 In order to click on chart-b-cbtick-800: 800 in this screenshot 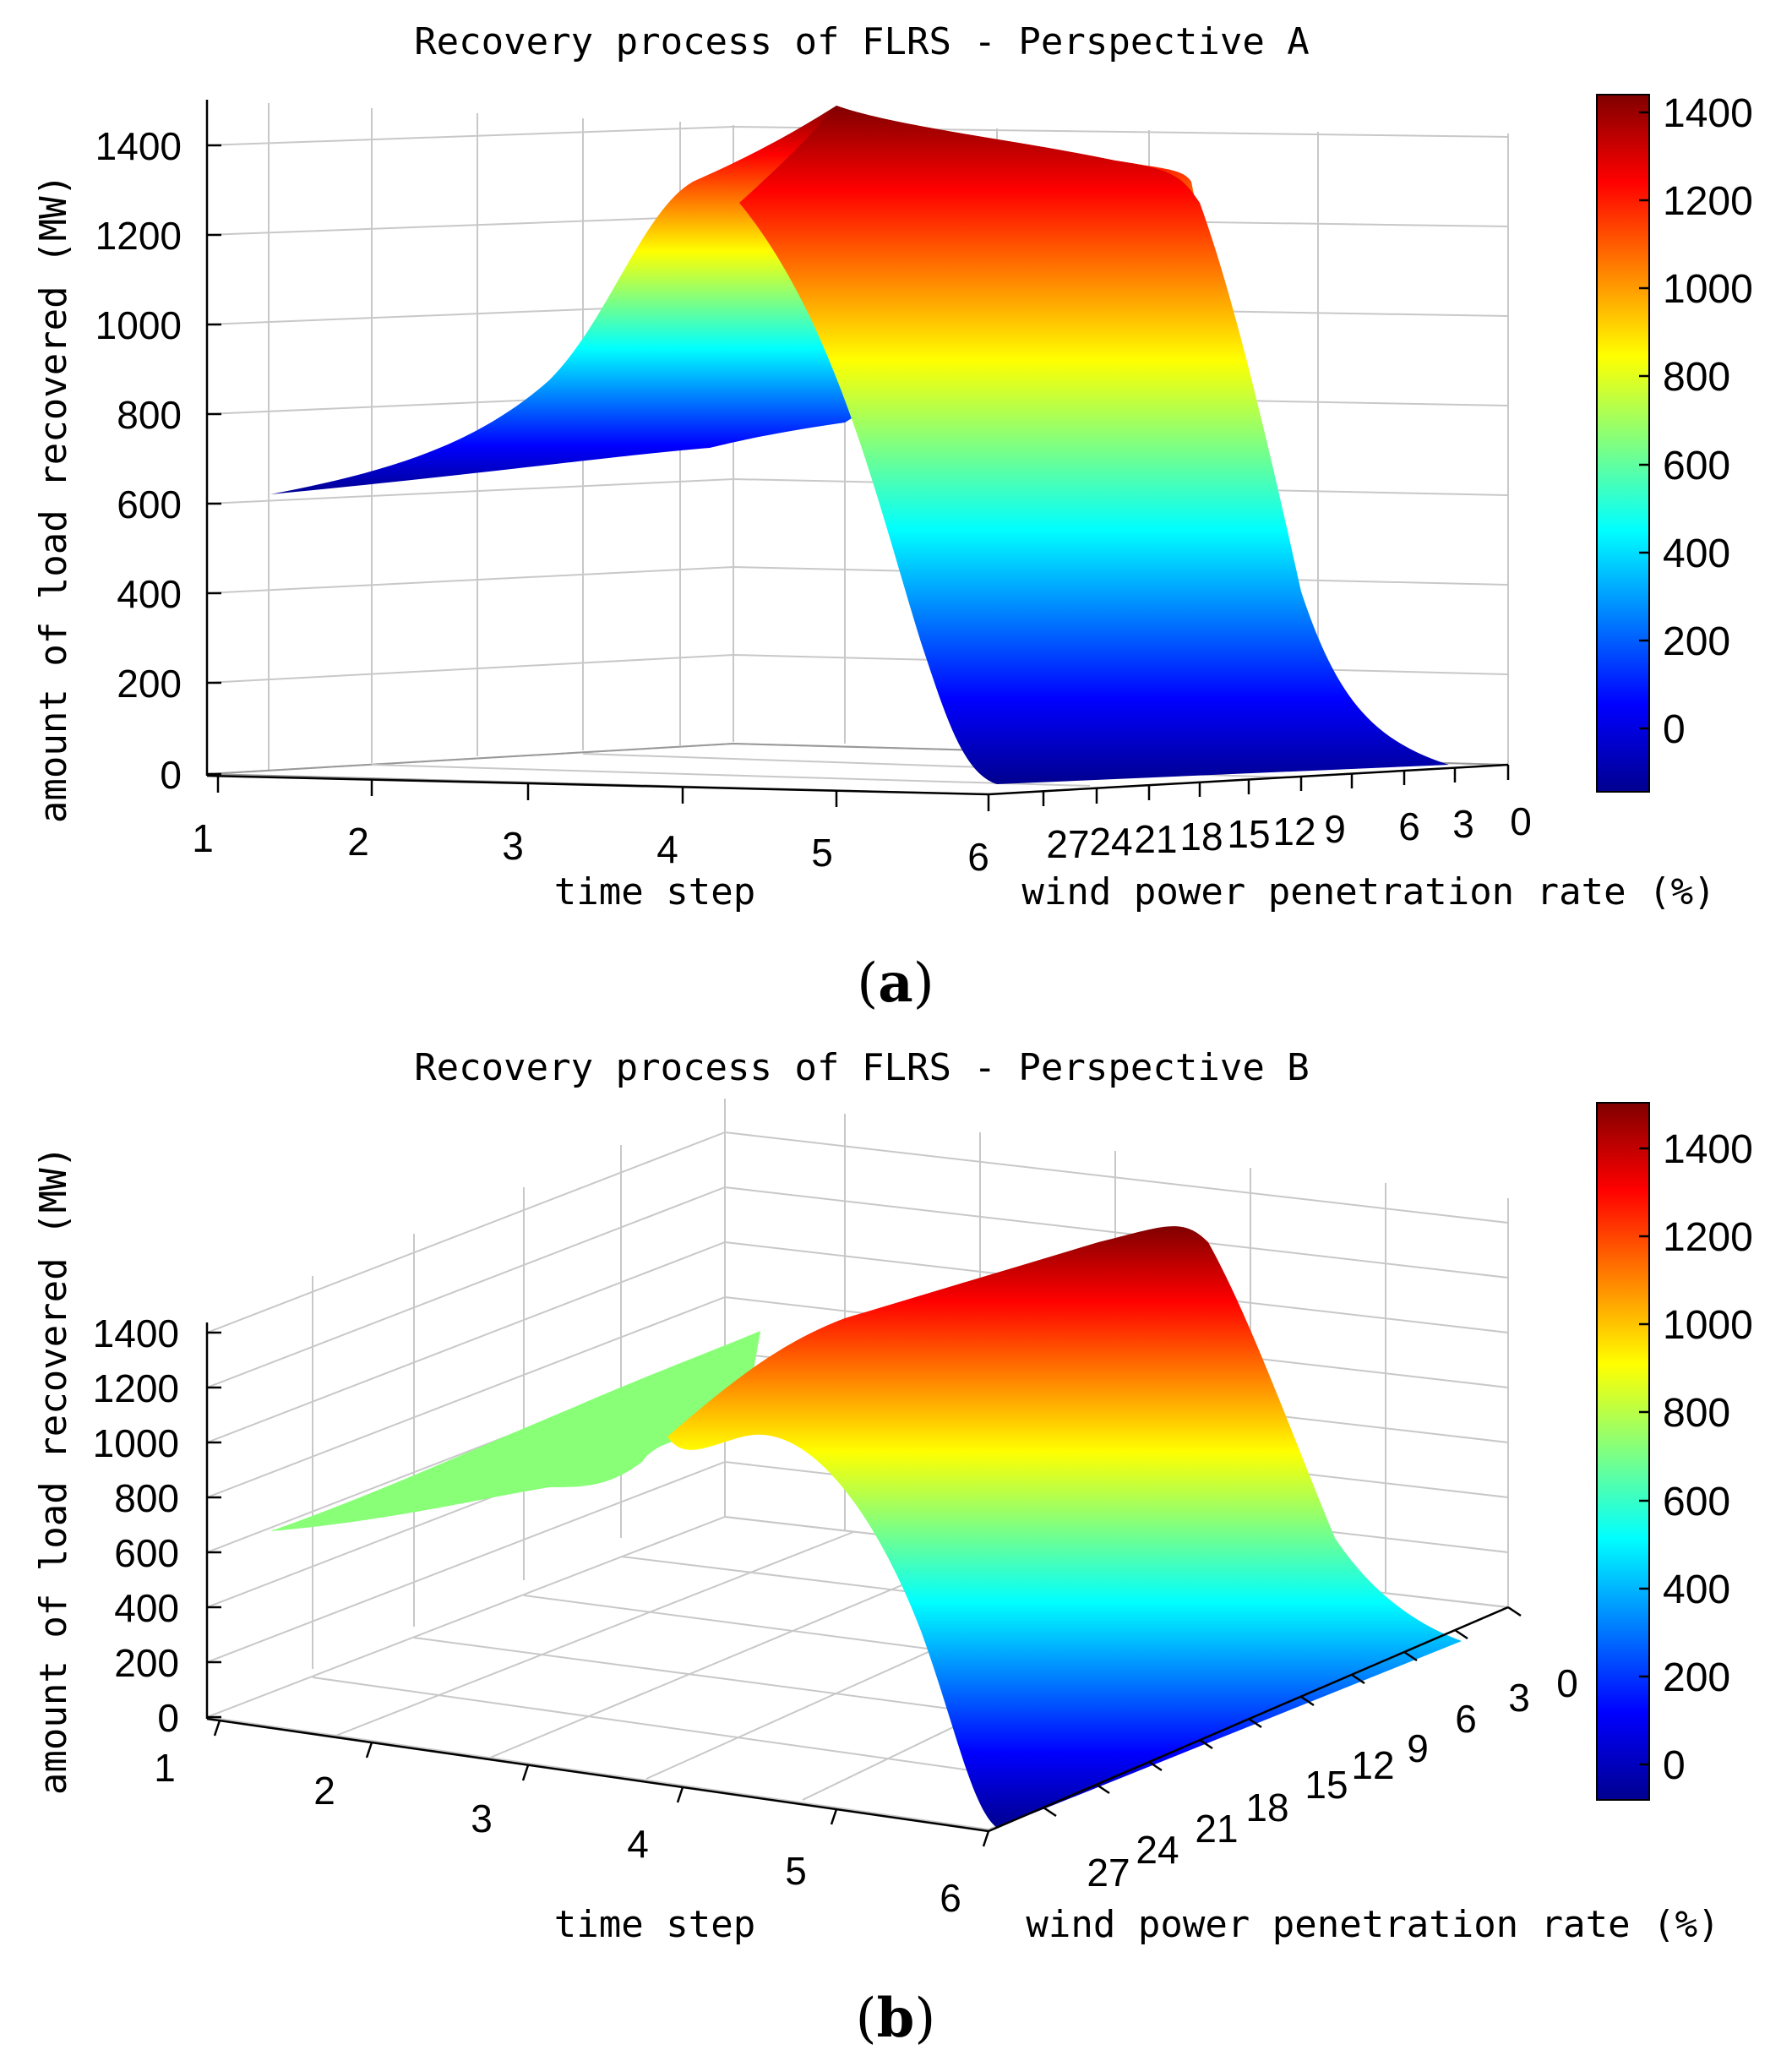, I will do `click(1696, 1413)`.